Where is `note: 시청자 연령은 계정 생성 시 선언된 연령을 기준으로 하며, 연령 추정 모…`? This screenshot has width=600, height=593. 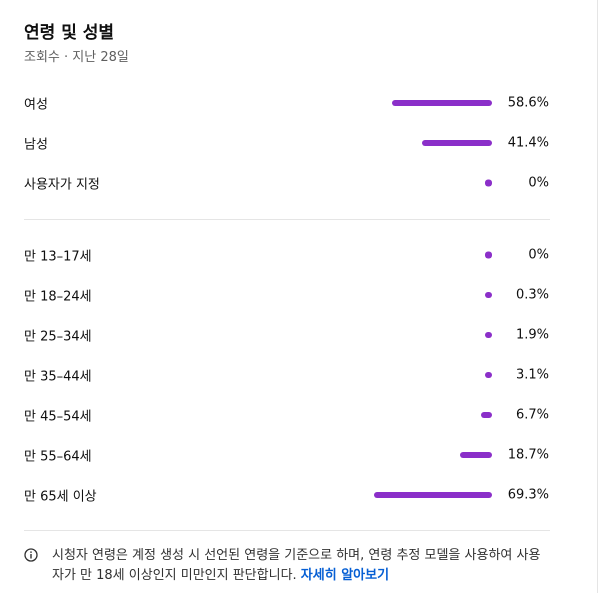
note: 시청자 연령은 계정 생성 시 선언된 연령을 기준으로 하며, 연령 추정 모… is located at coordinates (302, 566).